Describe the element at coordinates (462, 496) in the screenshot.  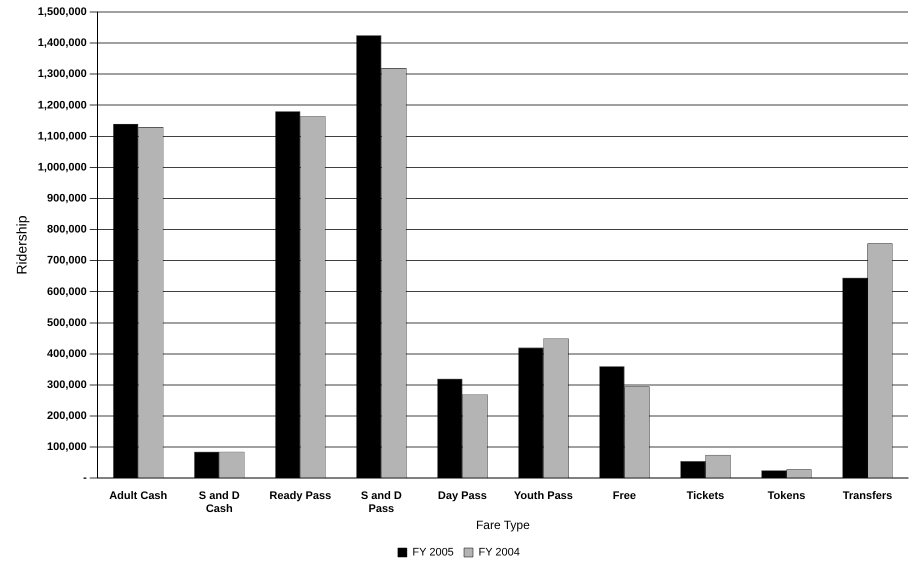
I see `x-tick-label: Day Pass` at that location.